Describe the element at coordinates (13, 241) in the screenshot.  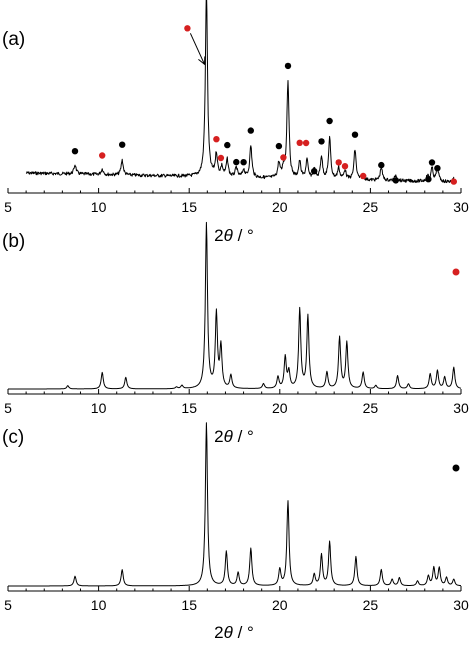
I see `panel-label: (b)` at that location.